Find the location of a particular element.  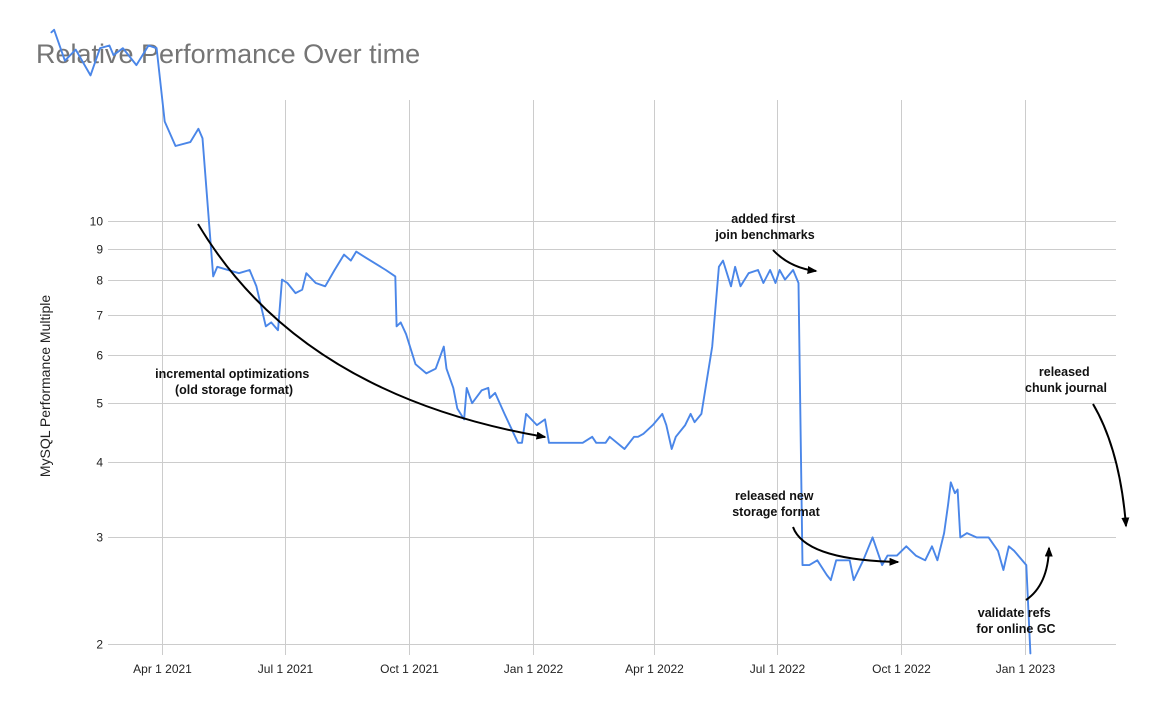

x-tick-label: Jan 1 2023 is located at coordinates (1026, 669).